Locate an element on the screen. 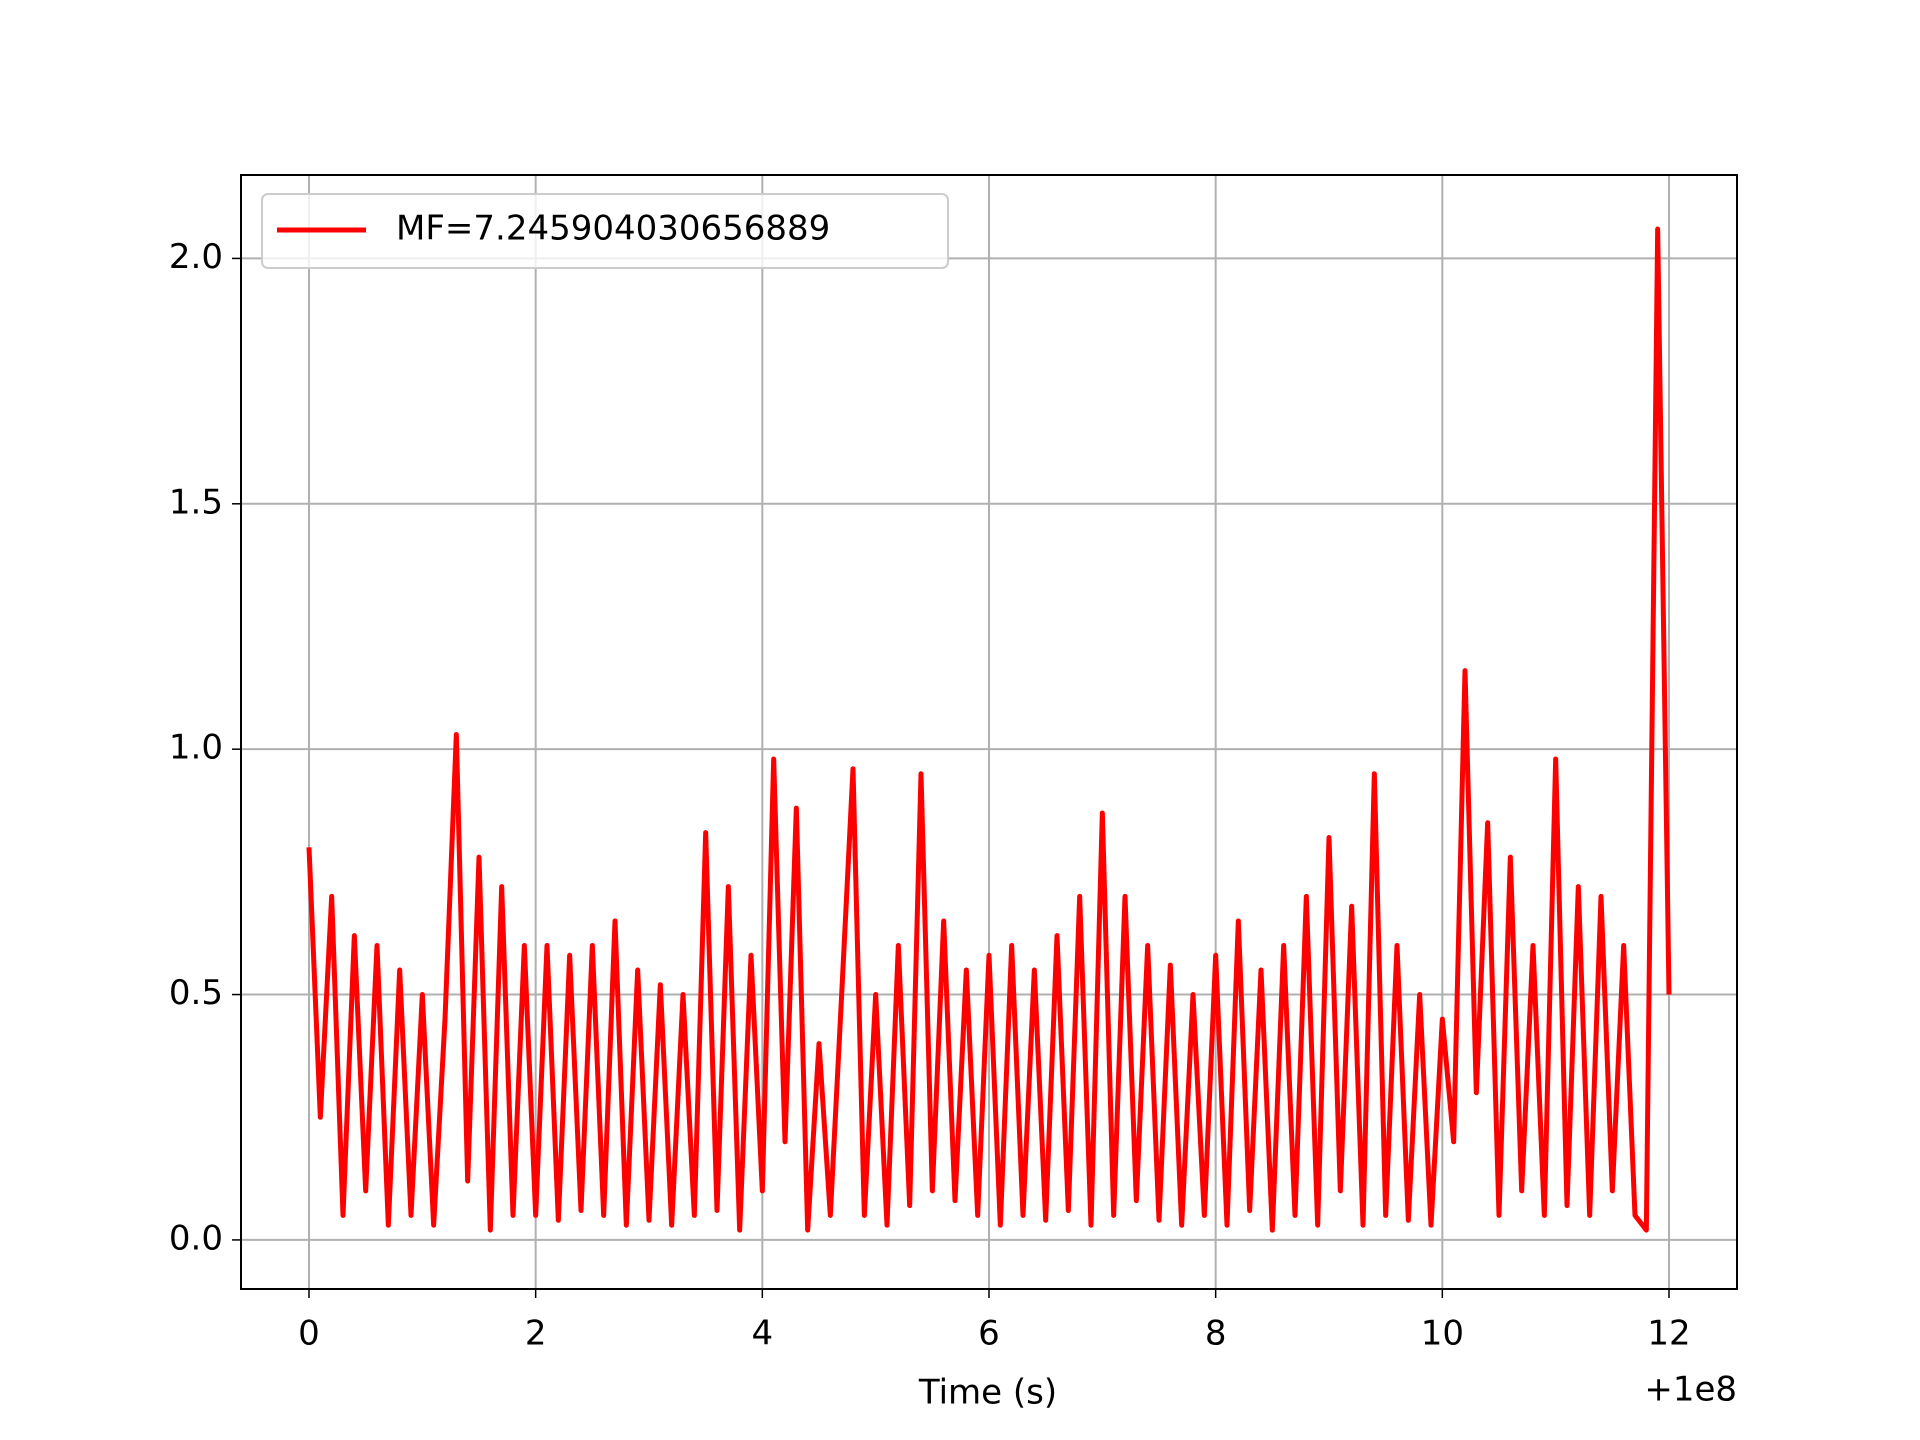 The width and height of the screenshot is (1920, 1440). x-offset-label: +1e8 is located at coordinates (1690, 1390).